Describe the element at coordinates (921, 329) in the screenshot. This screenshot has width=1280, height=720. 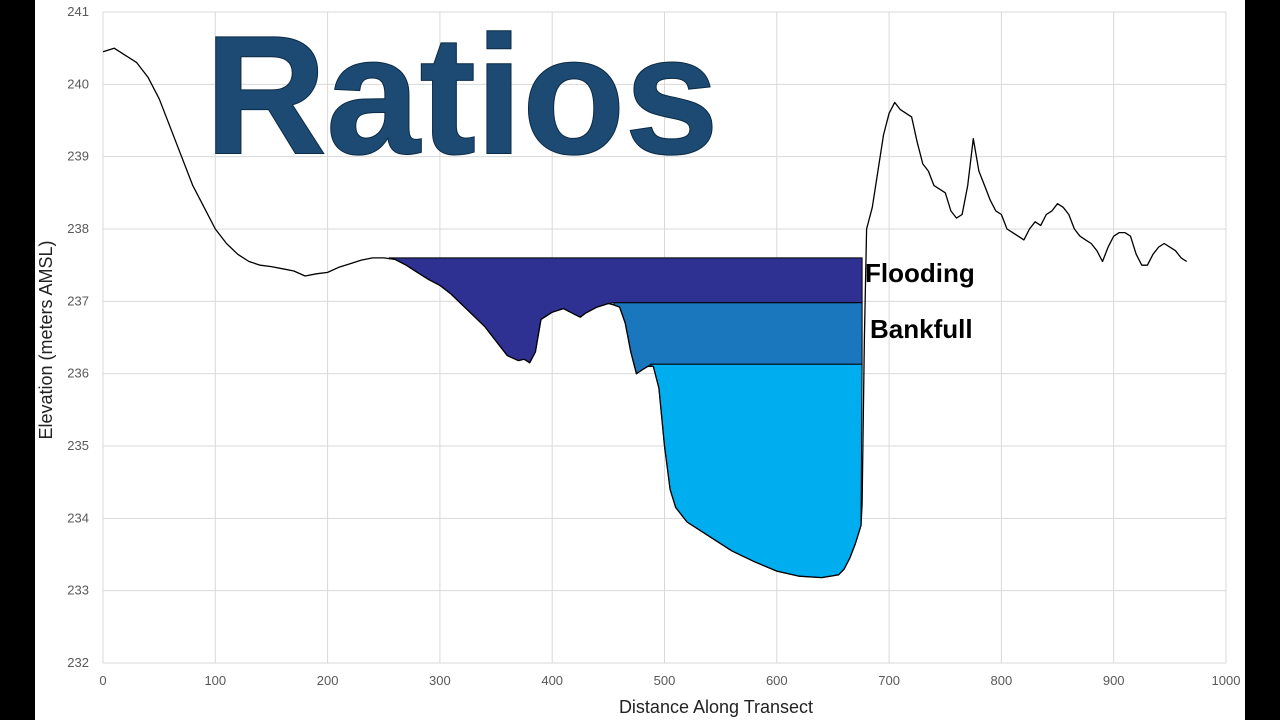
I see `bankfull-label: Bankfull` at that location.